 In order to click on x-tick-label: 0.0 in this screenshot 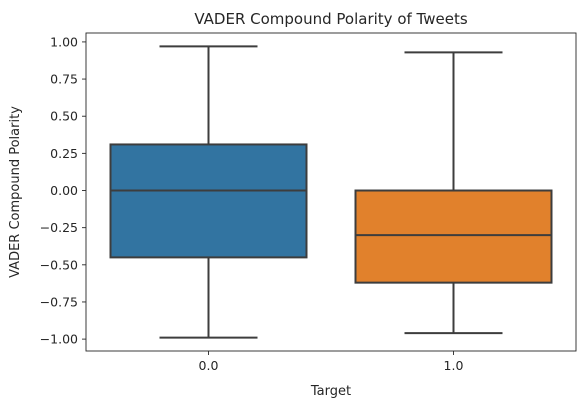, I will do `click(209, 365)`.